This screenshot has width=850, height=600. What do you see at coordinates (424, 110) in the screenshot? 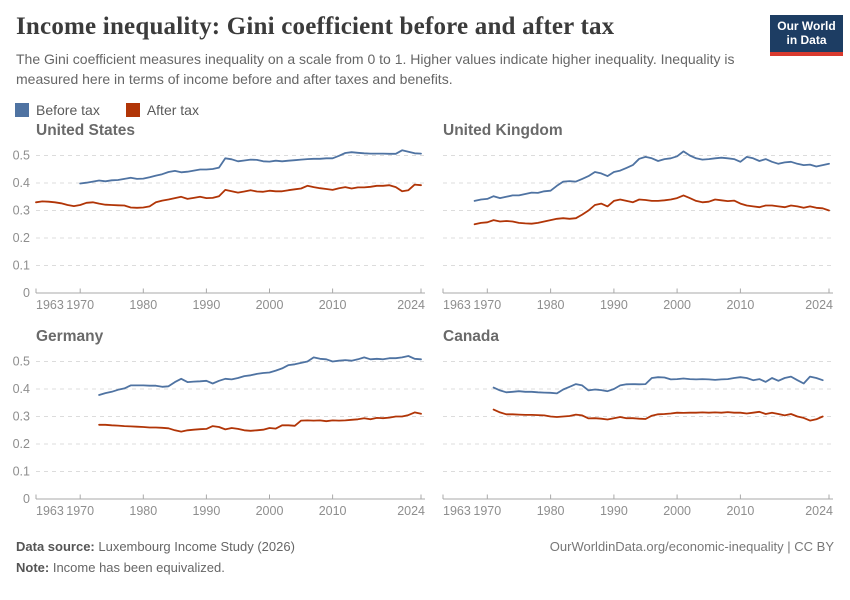
I see `legend: Before tax After tax` at bounding box center [424, 110].